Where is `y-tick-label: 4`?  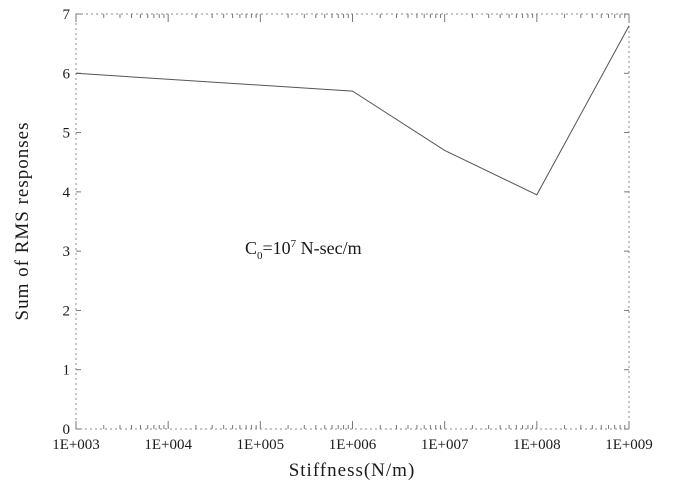
y-tick-label: 4 is located at coordinates (67, 193).